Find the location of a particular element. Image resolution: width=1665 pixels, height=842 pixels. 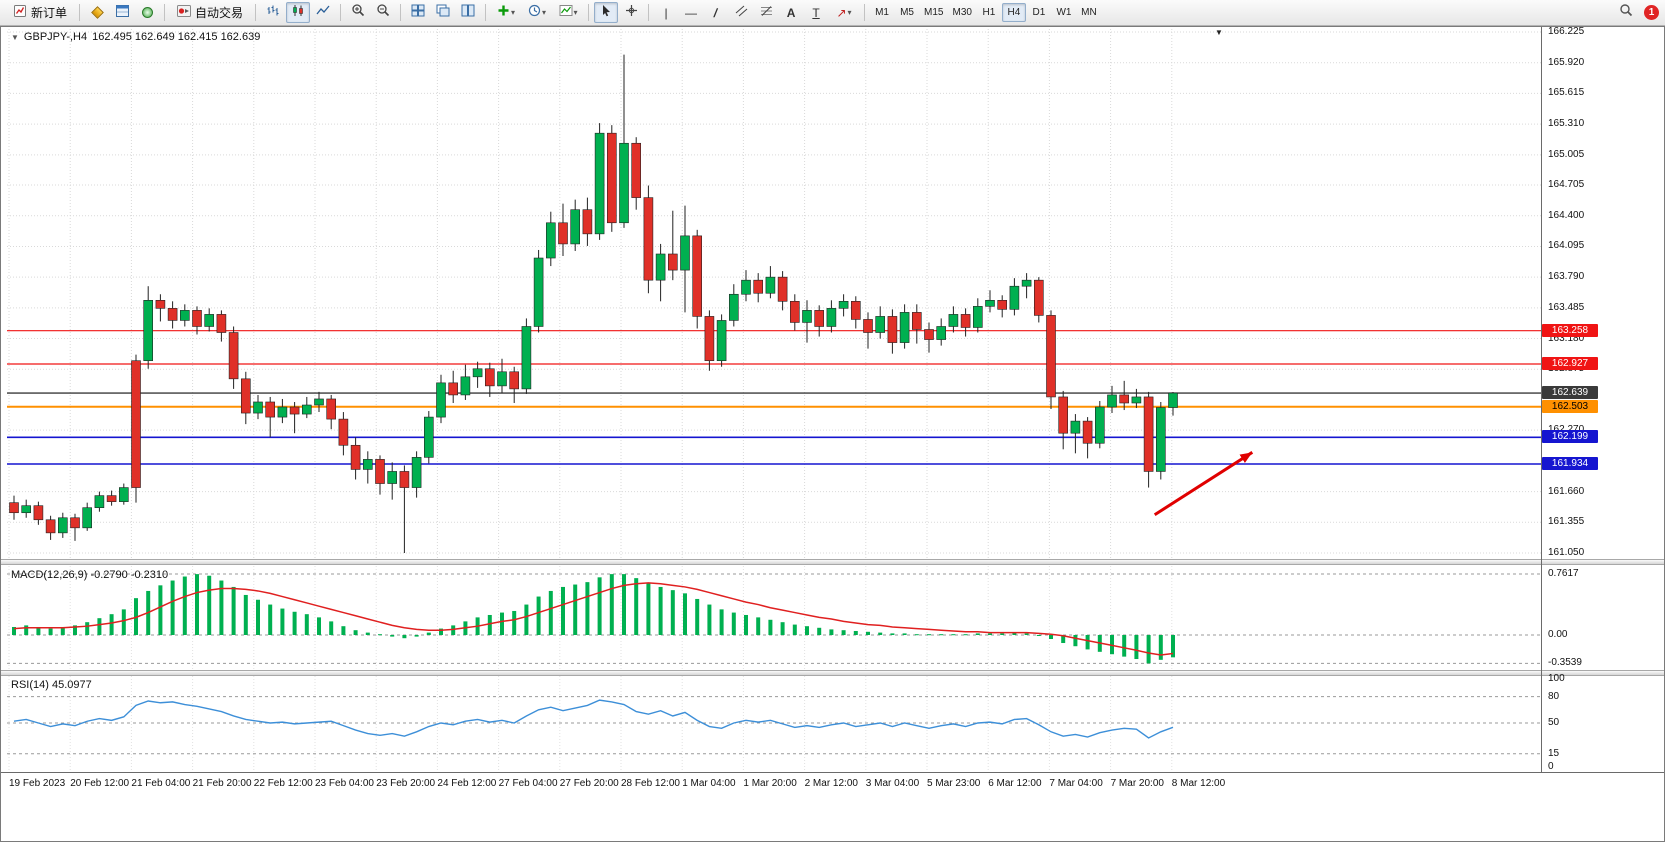

timeframe-h4-button: H4 is located at coordinates (1013, 12).